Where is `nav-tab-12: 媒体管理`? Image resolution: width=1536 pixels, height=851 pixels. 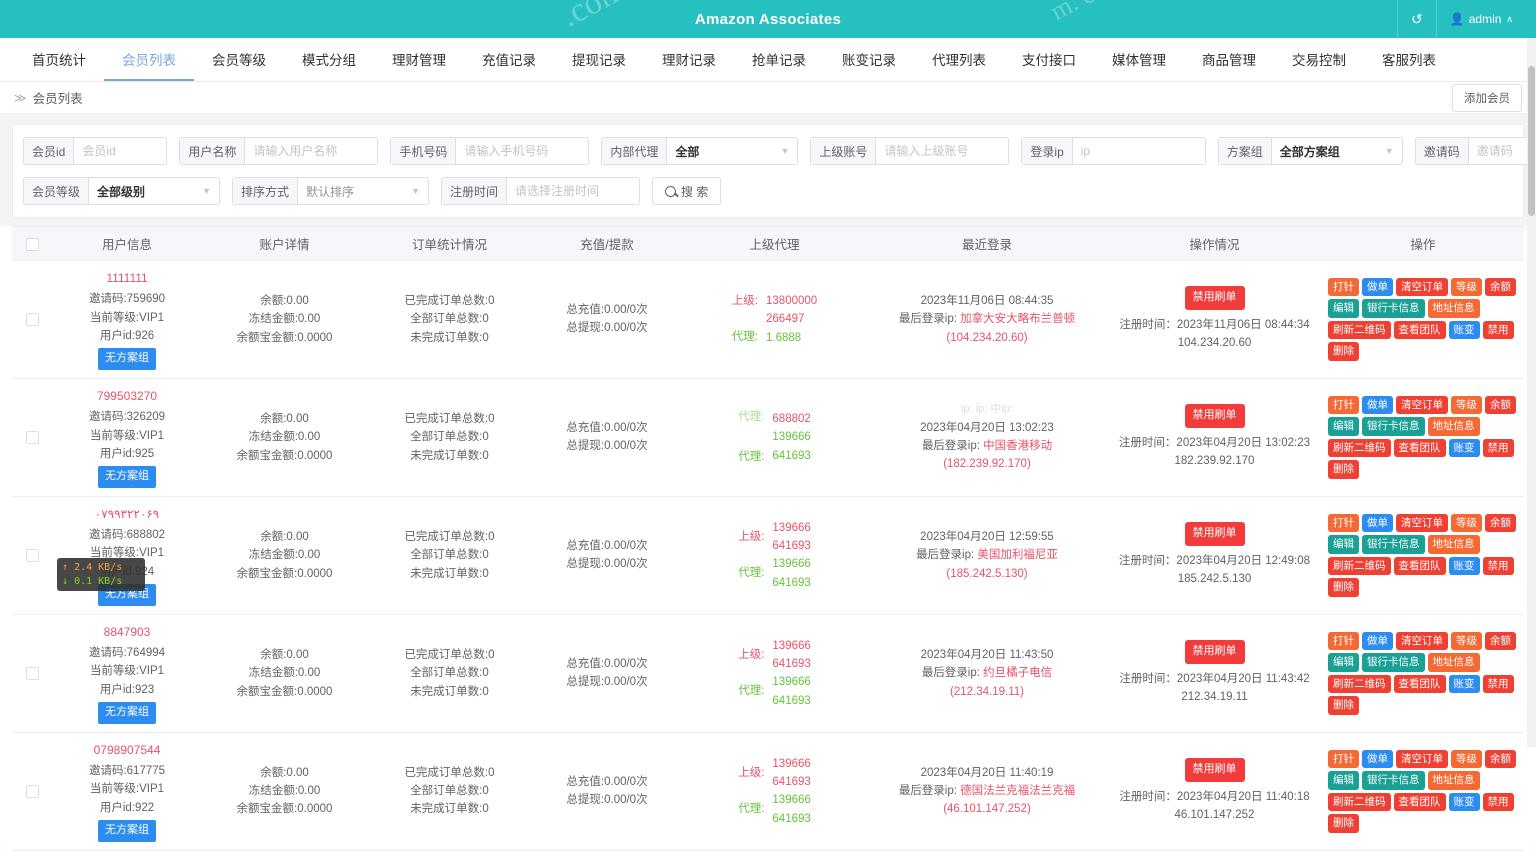 nav-tab-12: 媒体管理 is located at coordinates (1139, 60).